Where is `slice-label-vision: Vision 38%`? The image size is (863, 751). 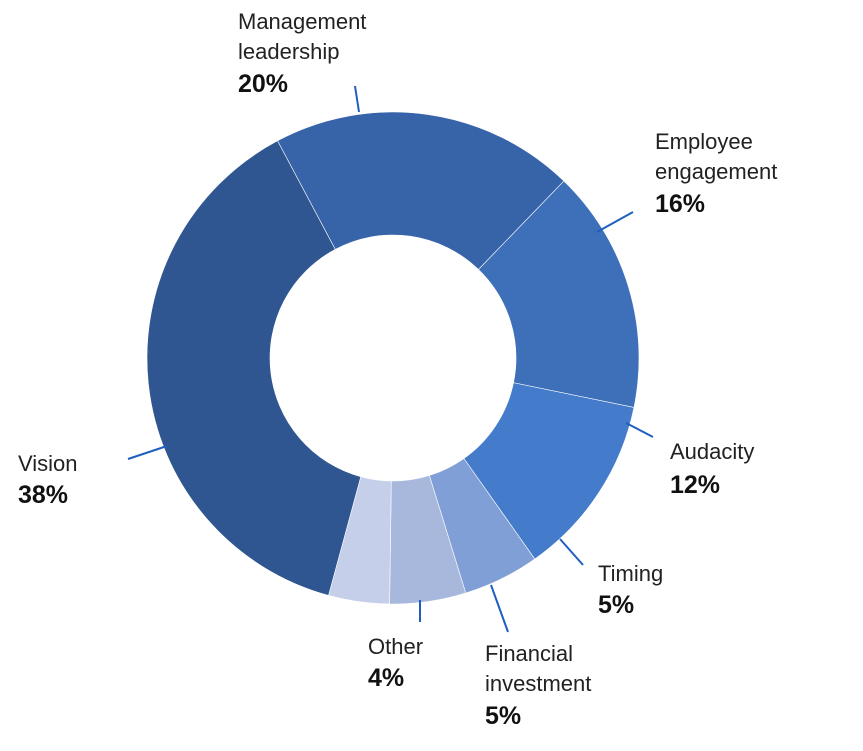 slice-label-vision: Vision 38% is located at coordinates (48, 480).